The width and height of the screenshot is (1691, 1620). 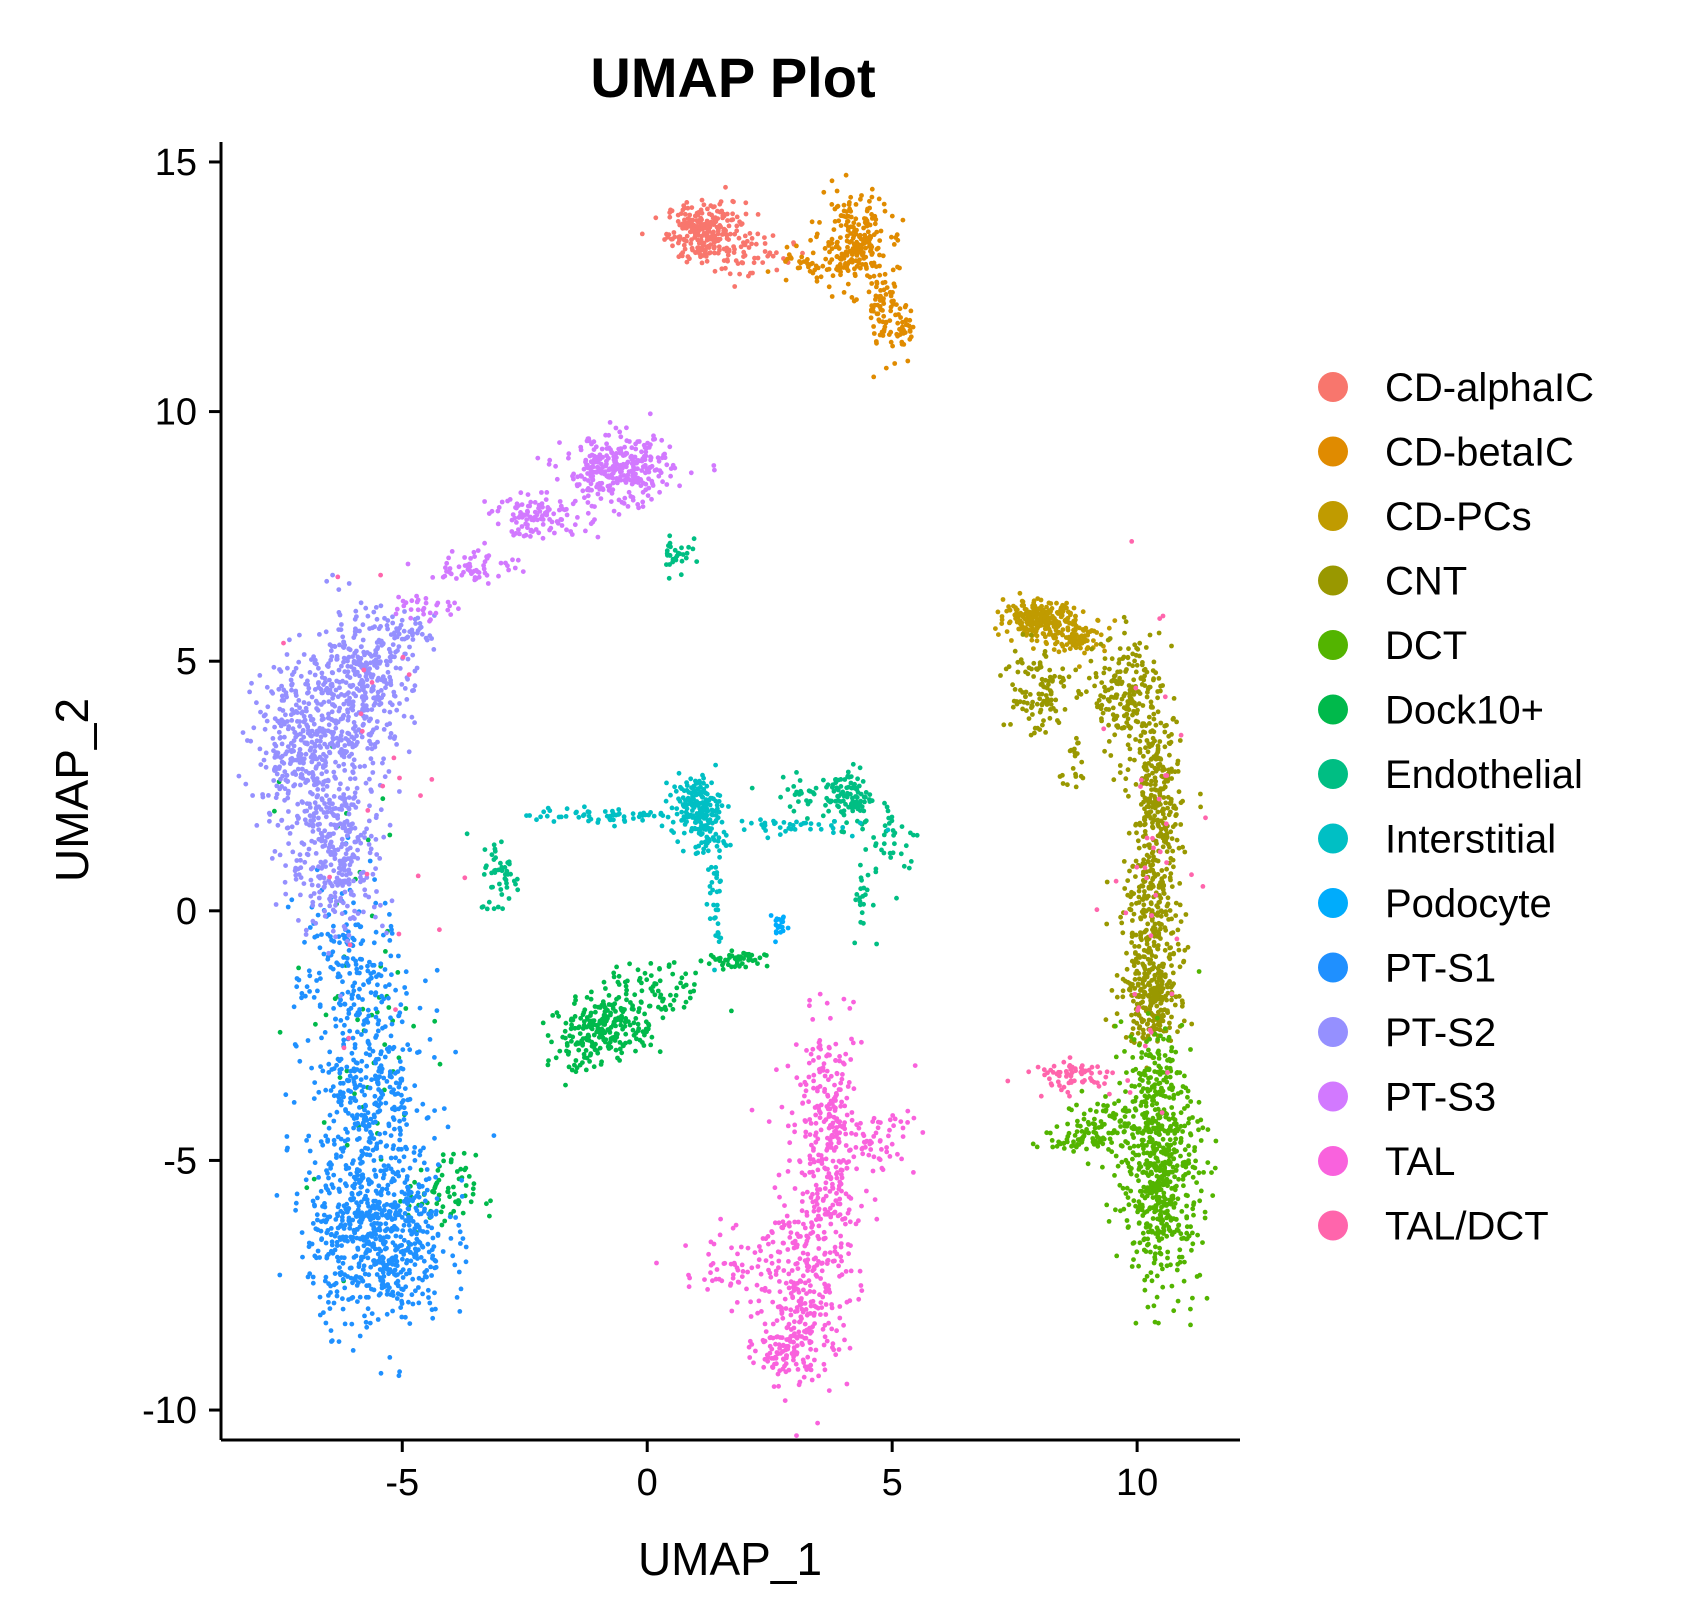 What do you see at coordinates (707, 867) in the screenshot?
I see `series-interstitial` at bounding box center [707, 867].